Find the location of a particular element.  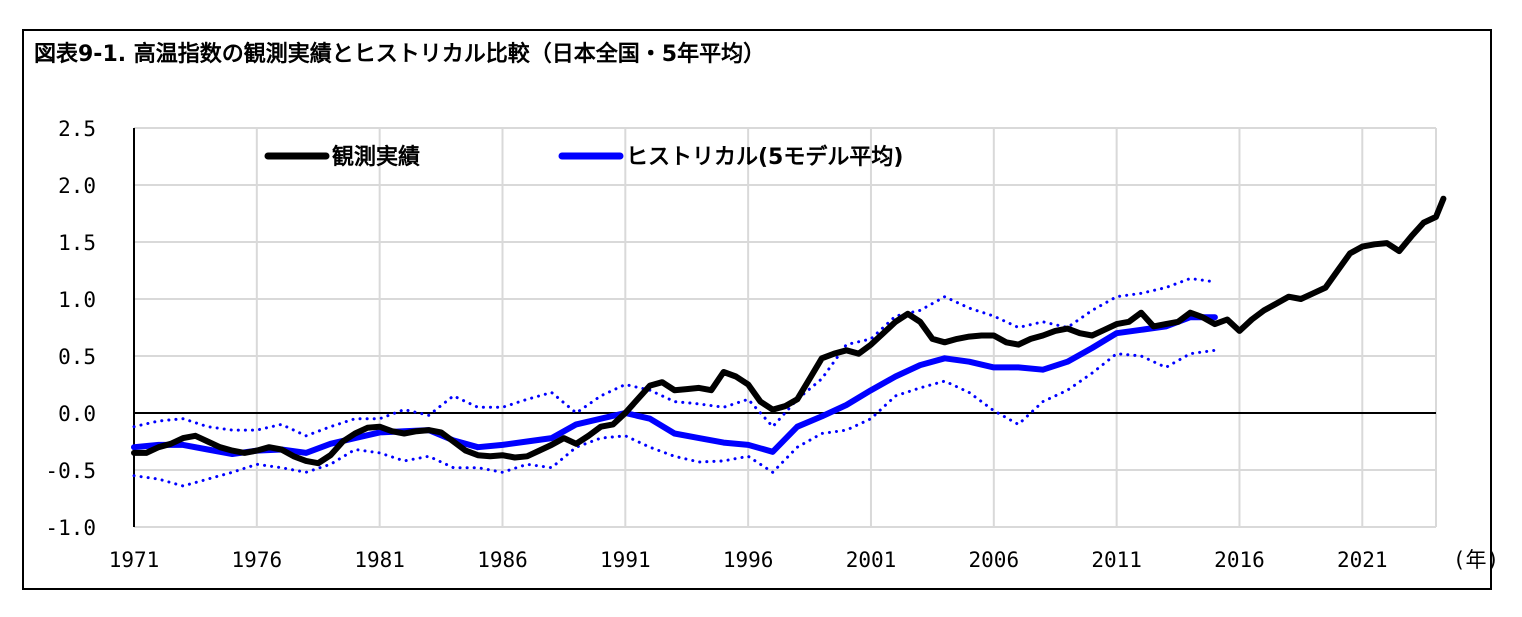

x-tick-label: 1986 is located at coordinates (502, 560).